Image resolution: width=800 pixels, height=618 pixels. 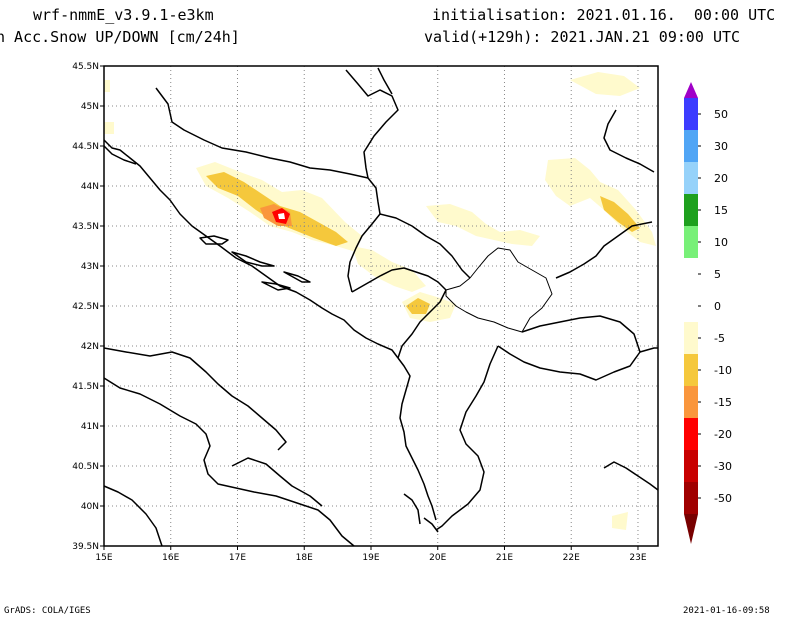 I want to click on model-title: wrf-nmmE_v3.9.1-e3km, so click(x=123, y=15).